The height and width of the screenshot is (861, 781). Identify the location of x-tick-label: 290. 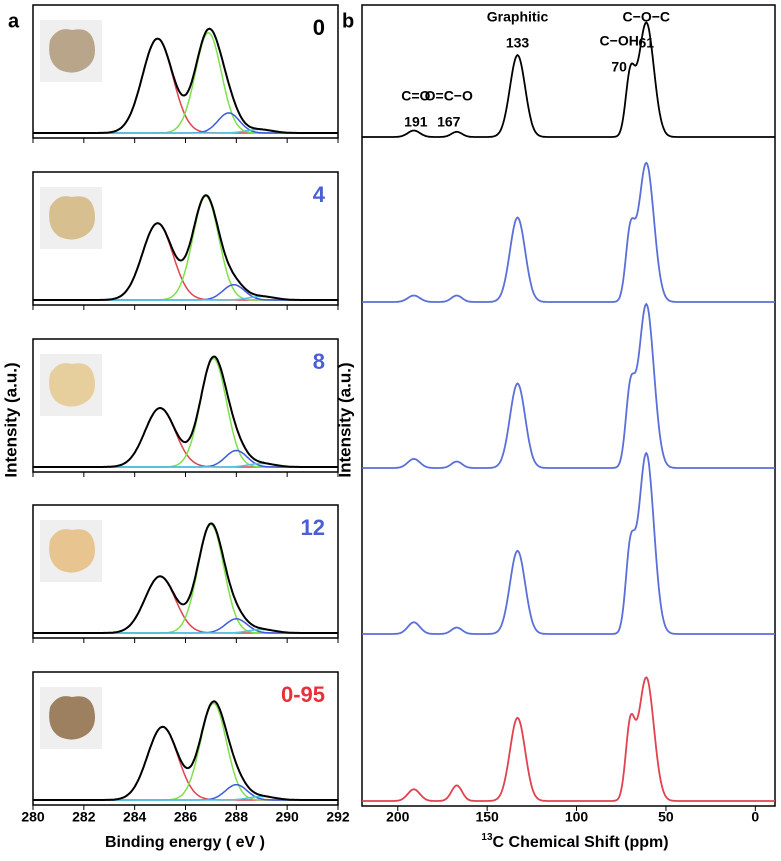
(287, 817).